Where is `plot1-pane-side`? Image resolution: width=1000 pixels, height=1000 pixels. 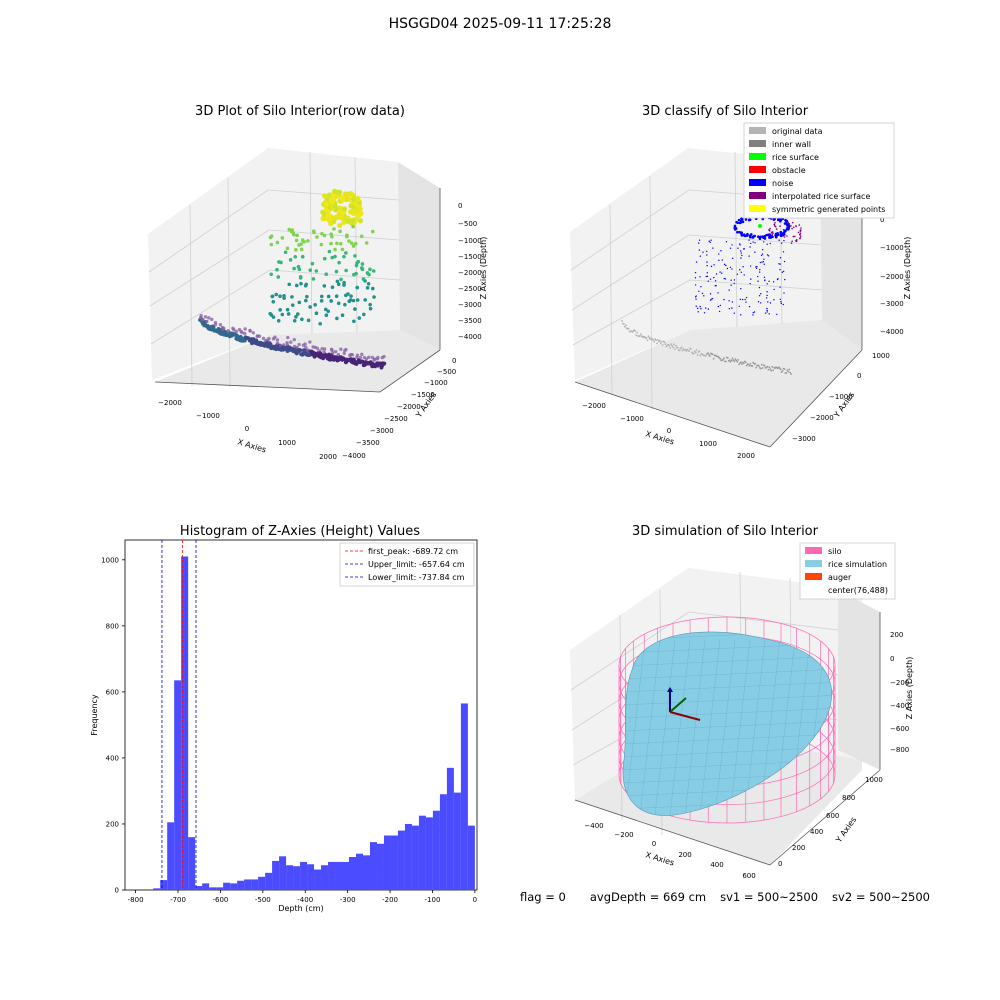
plot1-pane-side is located at coordinates (419, 256).